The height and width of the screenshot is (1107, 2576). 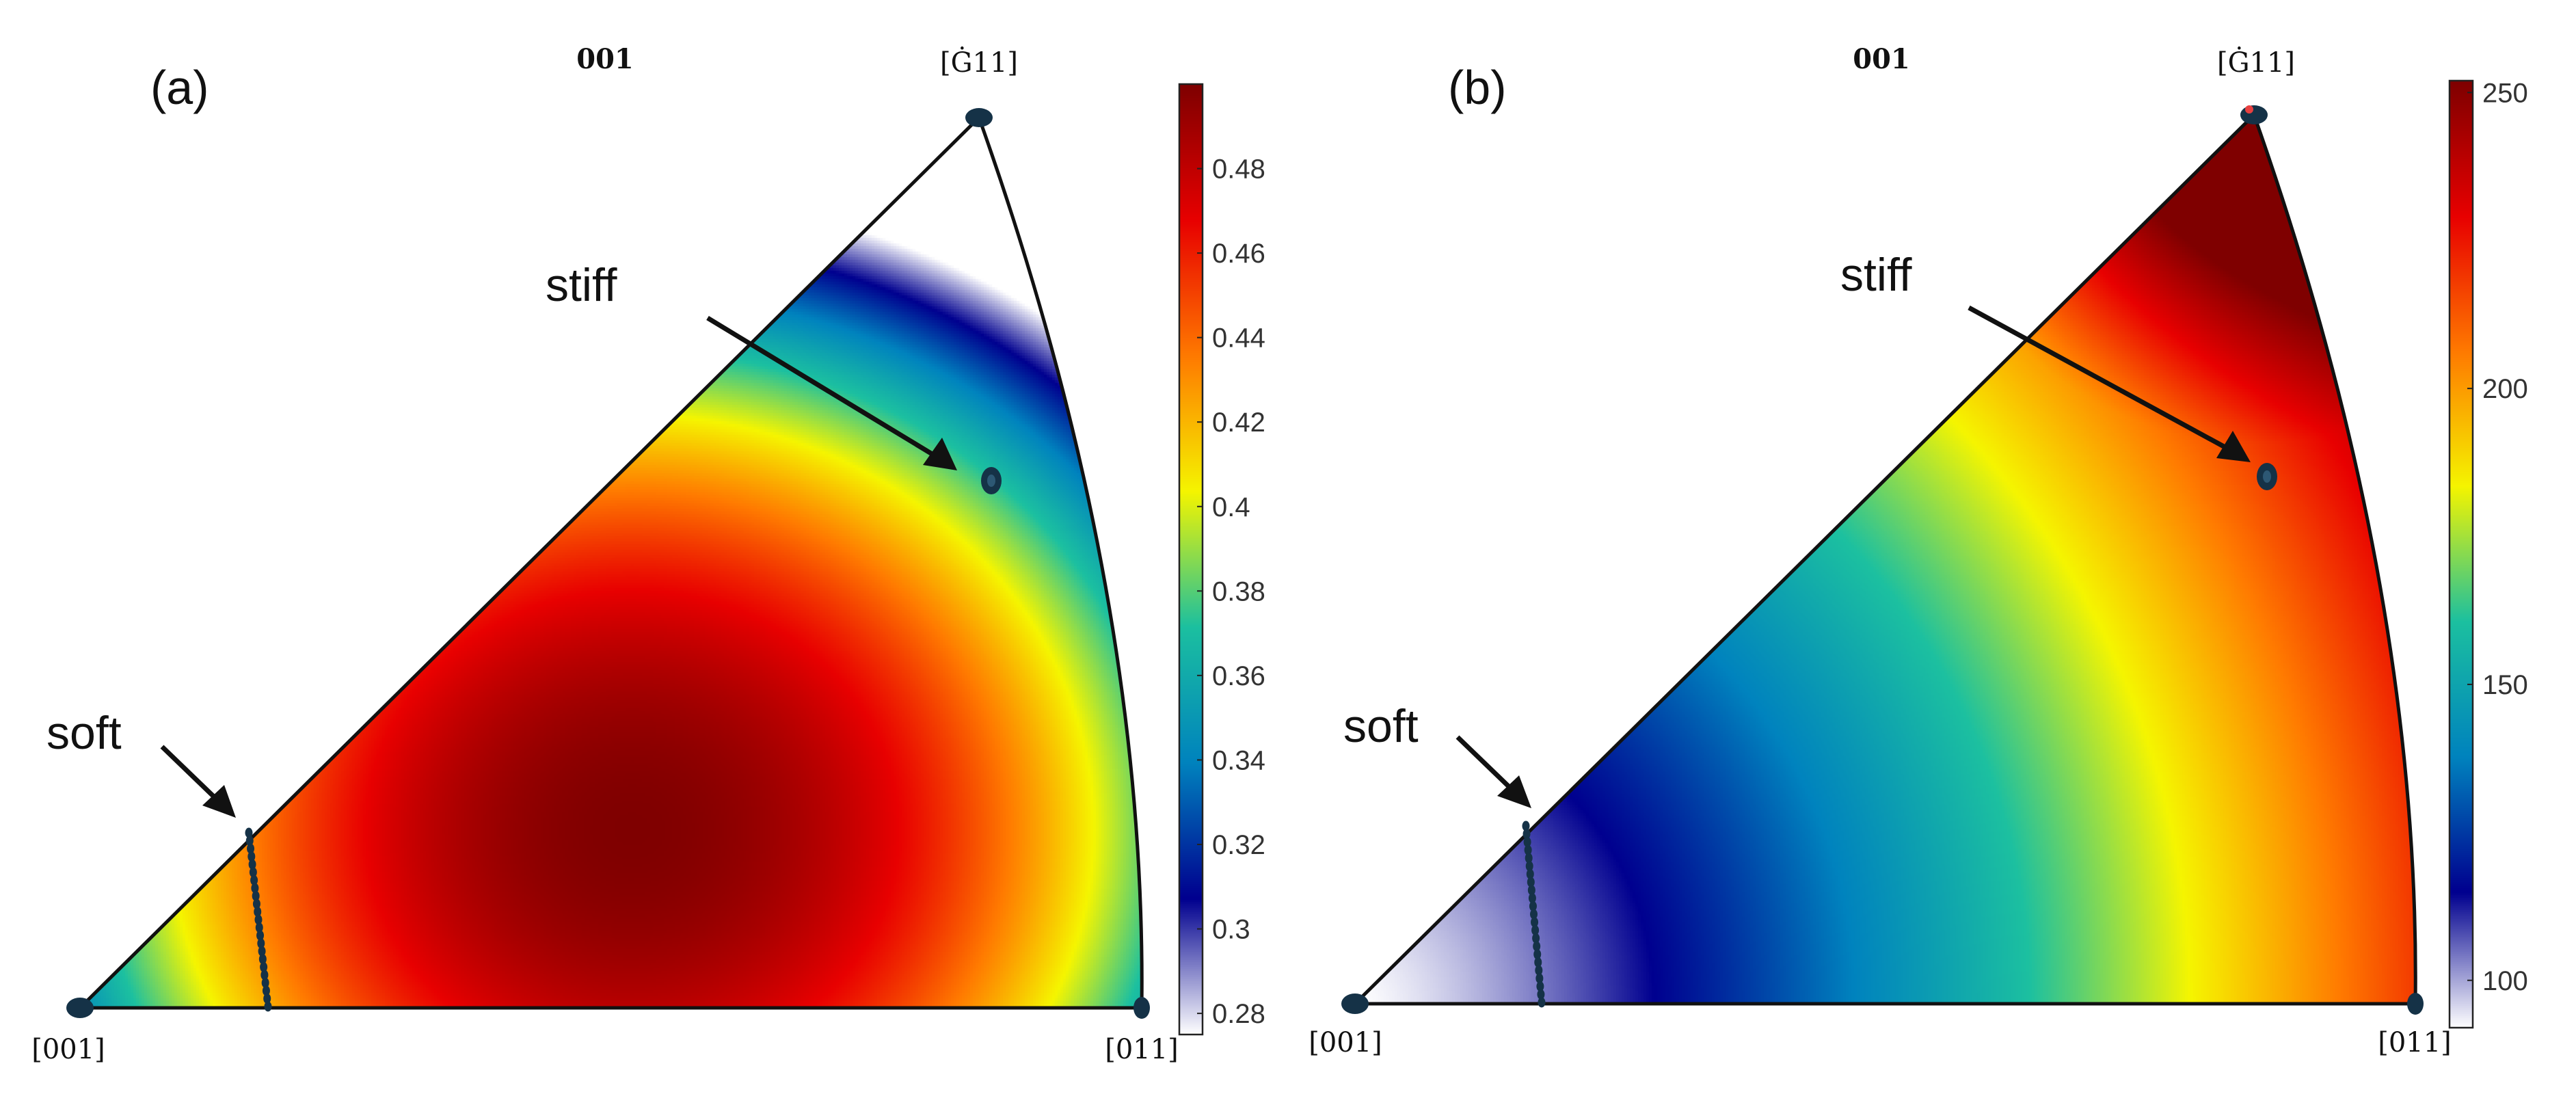 I want to click on colorbar-a-tick-label: 0.3, so click(x=1231, y=930).